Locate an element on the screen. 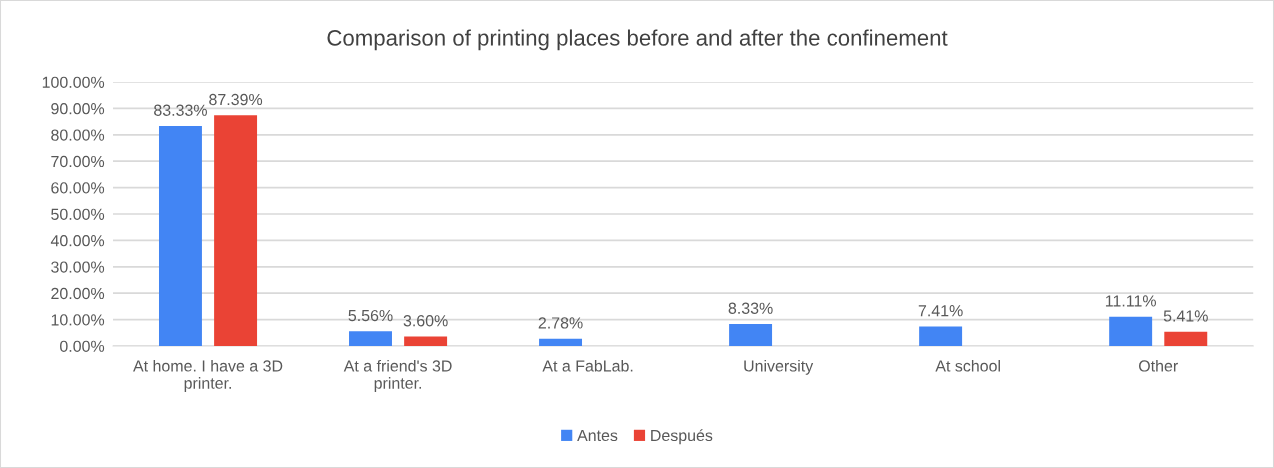 The width and height of the screenshot is (1274, 468). data-label: 3.60% is located at coordinates (425, 321).